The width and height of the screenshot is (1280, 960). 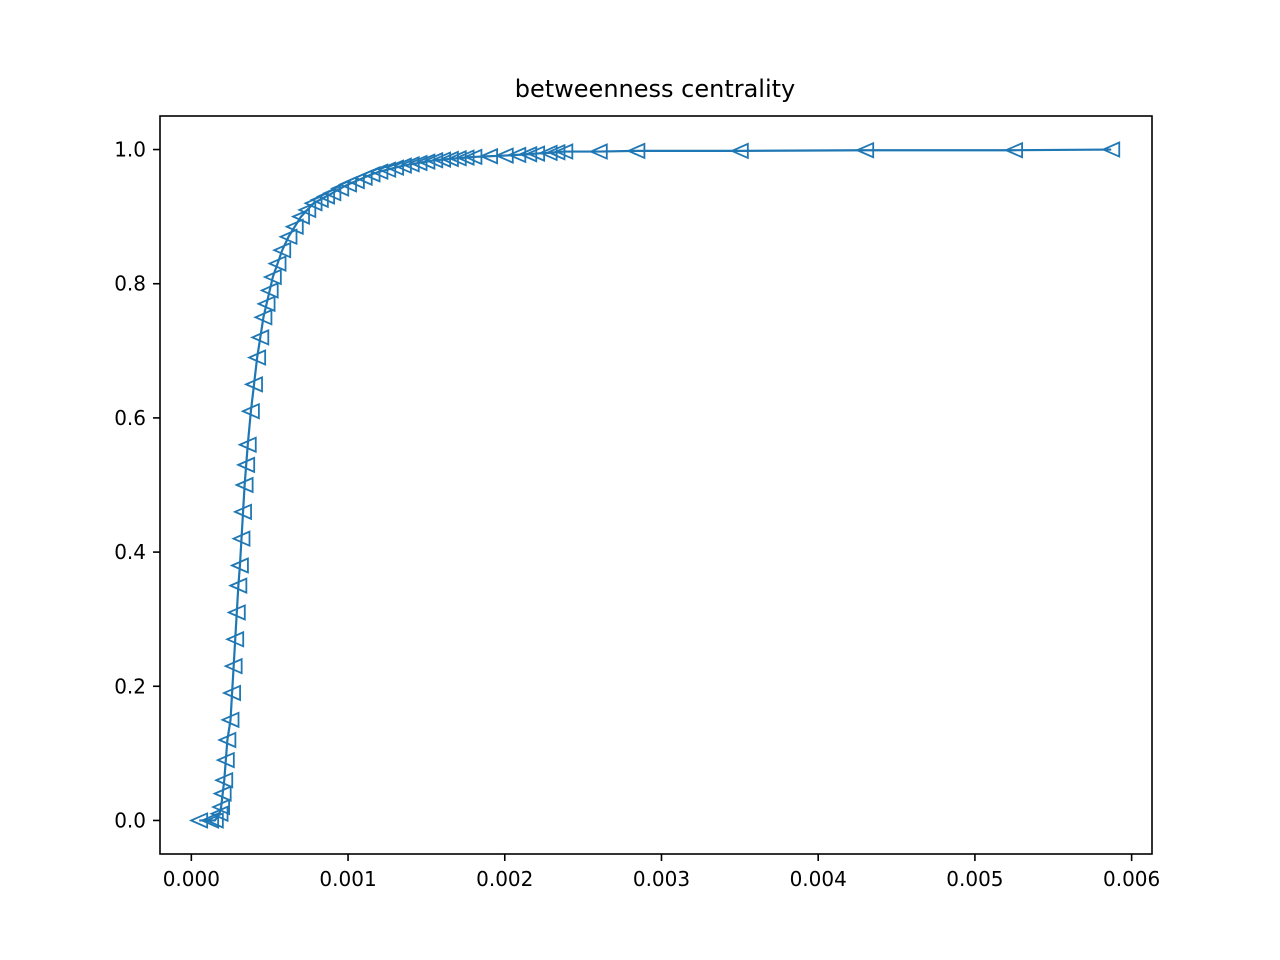 I want to click on chart-title: betweenness centrality, so click(x=655, y=89).